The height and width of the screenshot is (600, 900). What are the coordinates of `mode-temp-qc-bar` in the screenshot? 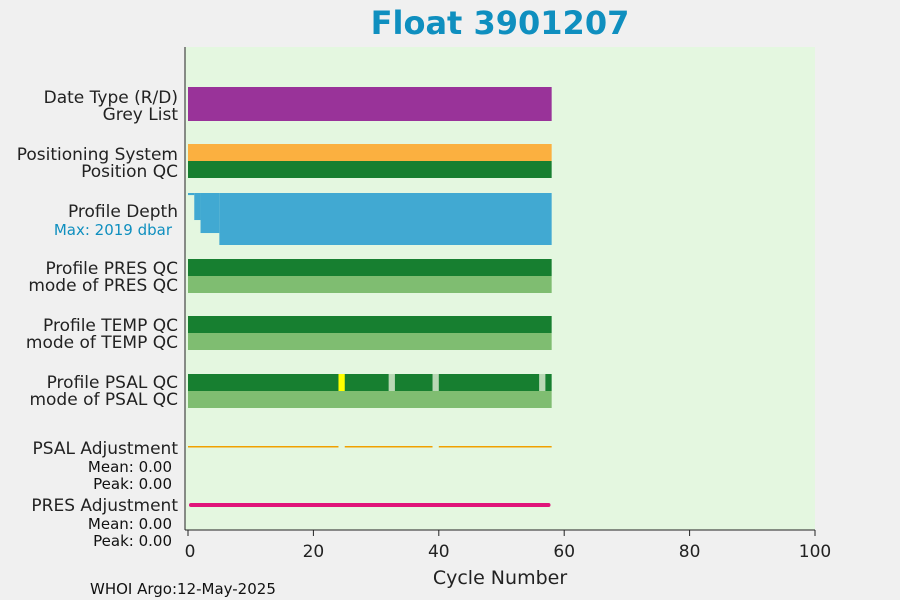 It's located at (370, 341).